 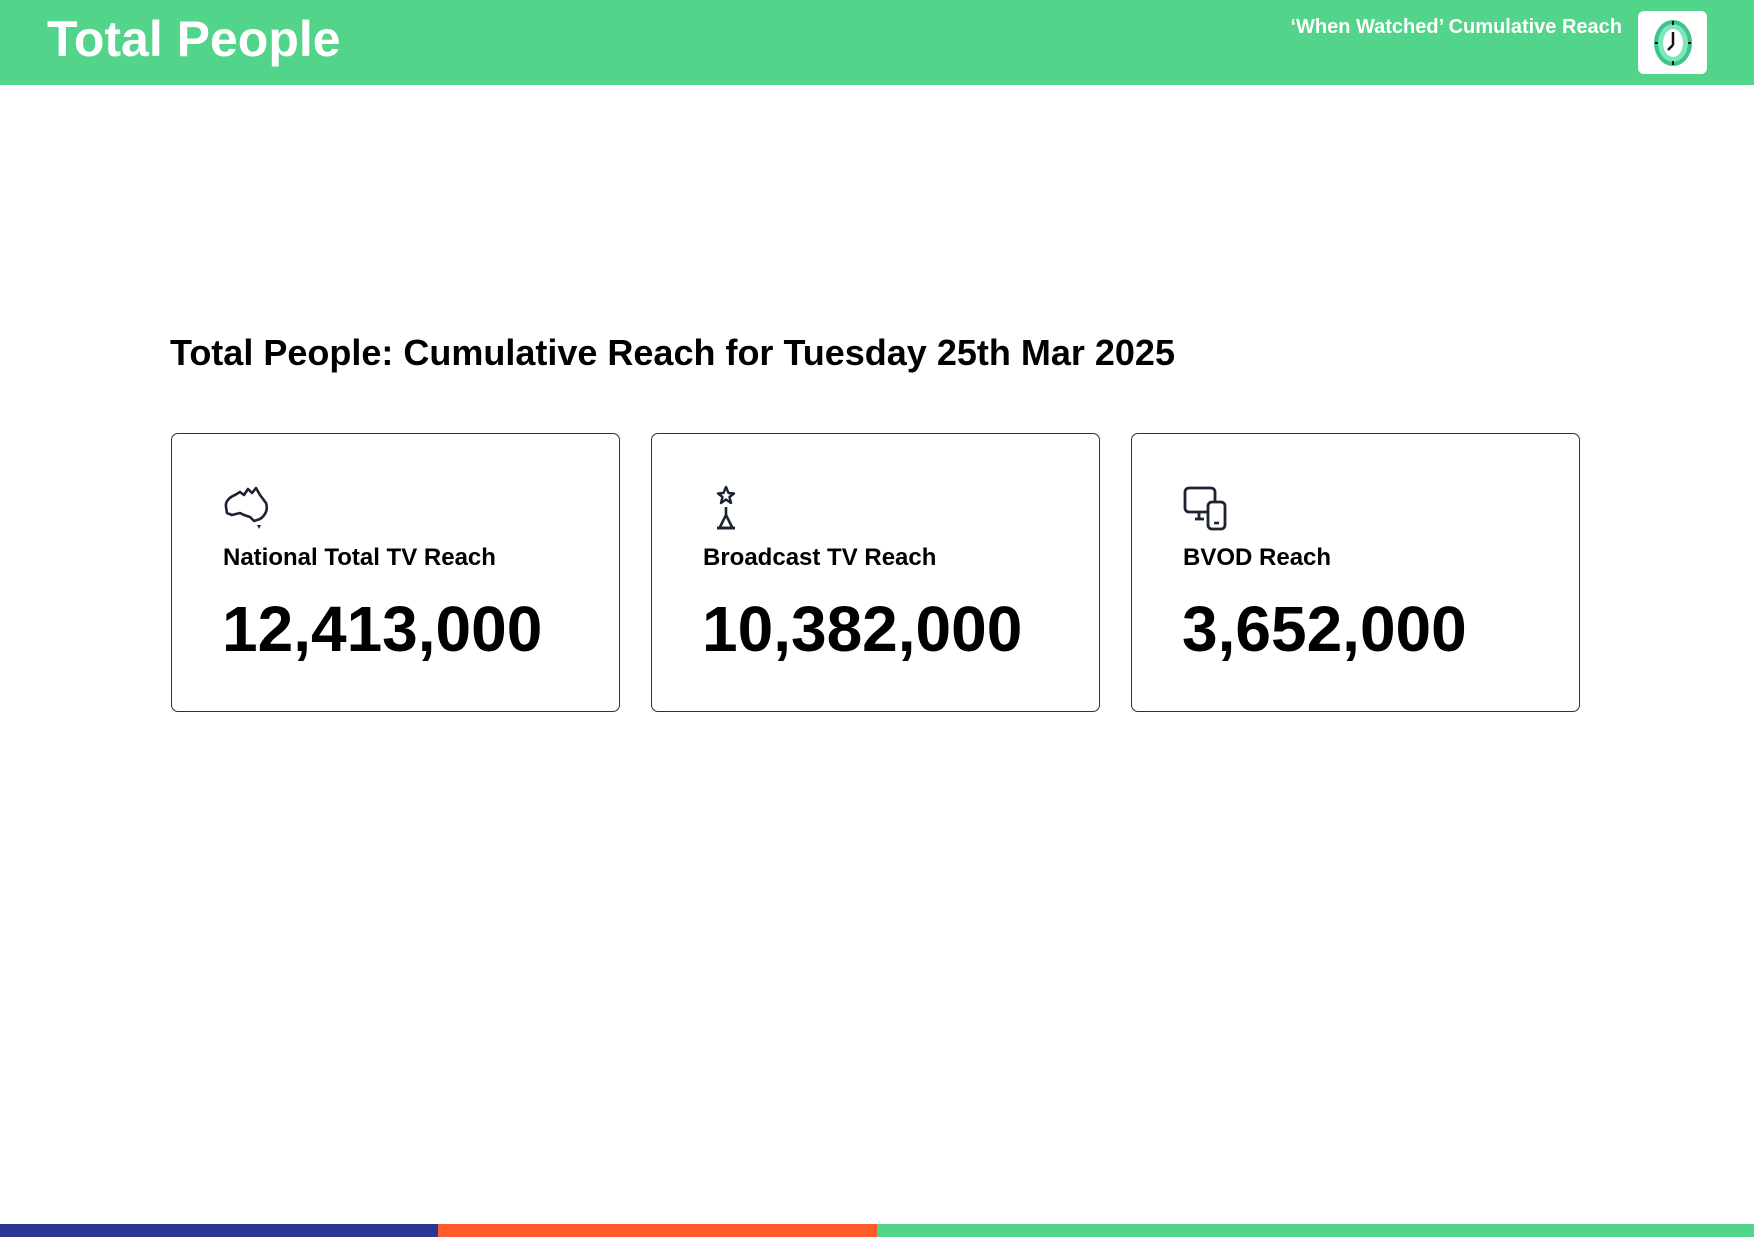 I want to click on clock-icon, so click(x=1672, y=42).